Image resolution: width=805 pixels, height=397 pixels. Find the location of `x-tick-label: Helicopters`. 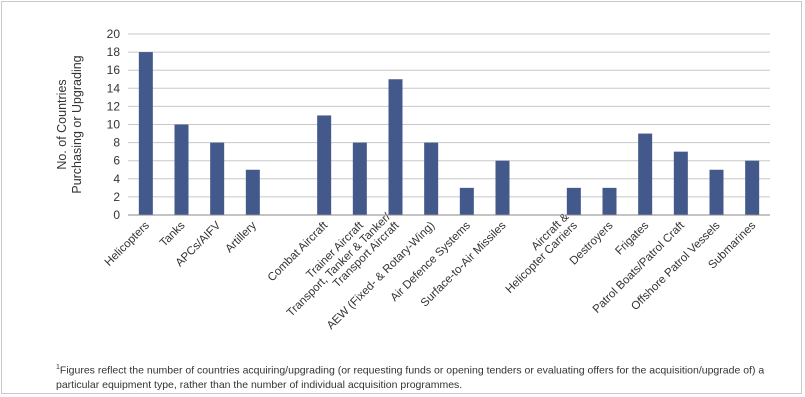

x-tick-label: Helicopters is located at coordinates (127, 243).